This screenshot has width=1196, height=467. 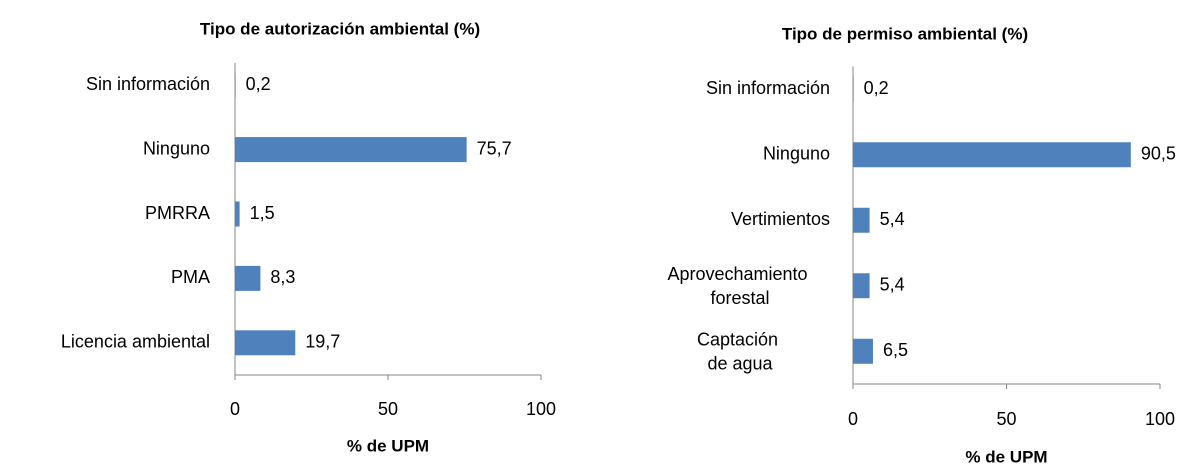 I want to click on value-label: 8,3, so click(x=282, y=277).